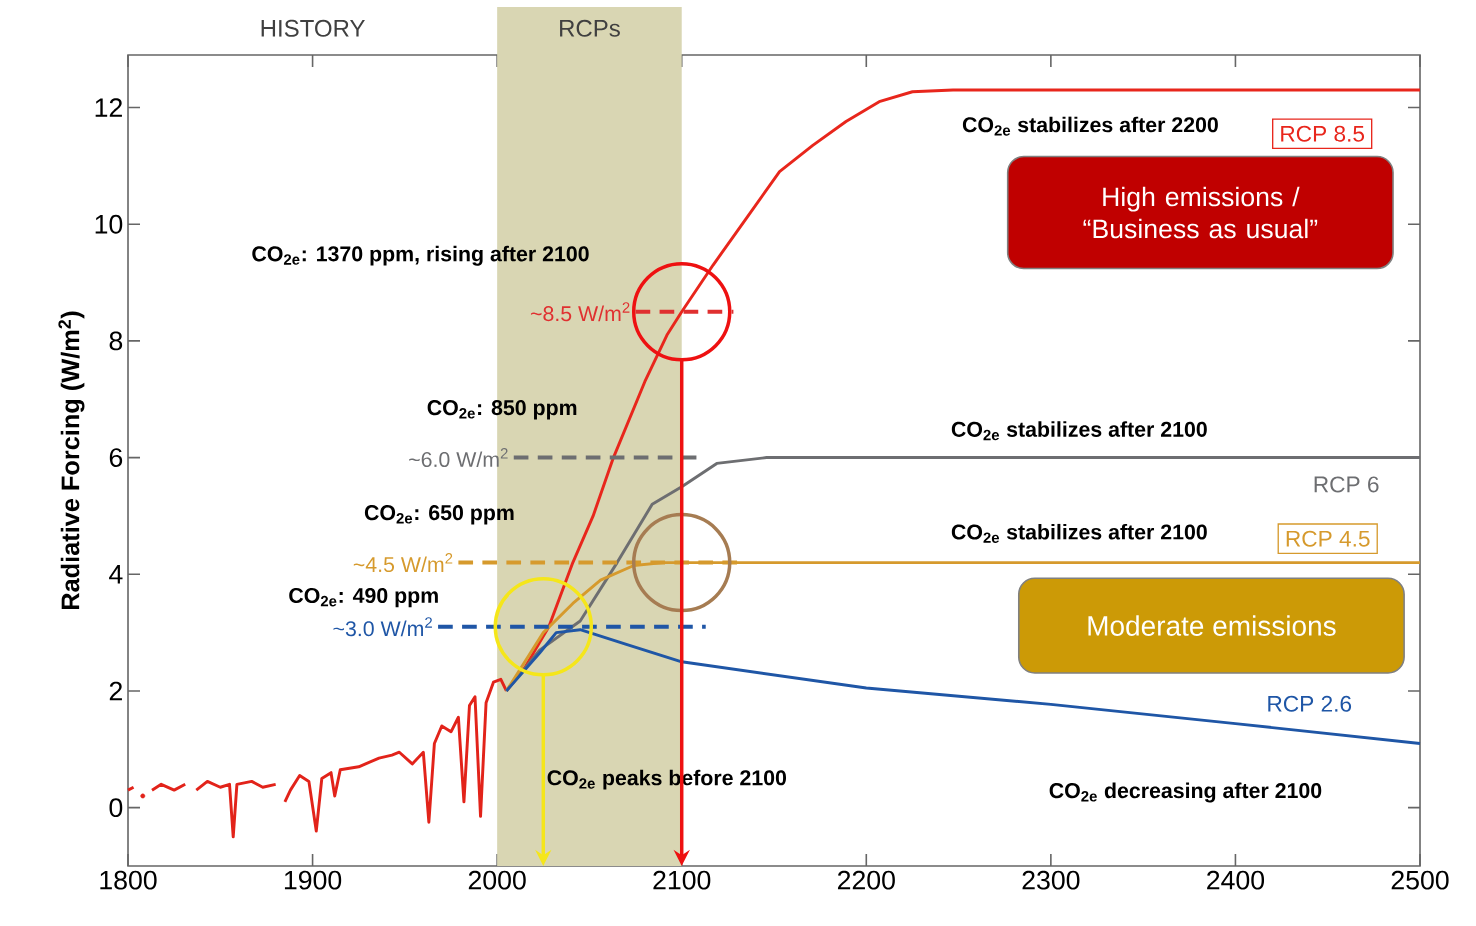  I want to click on y-tick-label: 12, so click(108, 107).